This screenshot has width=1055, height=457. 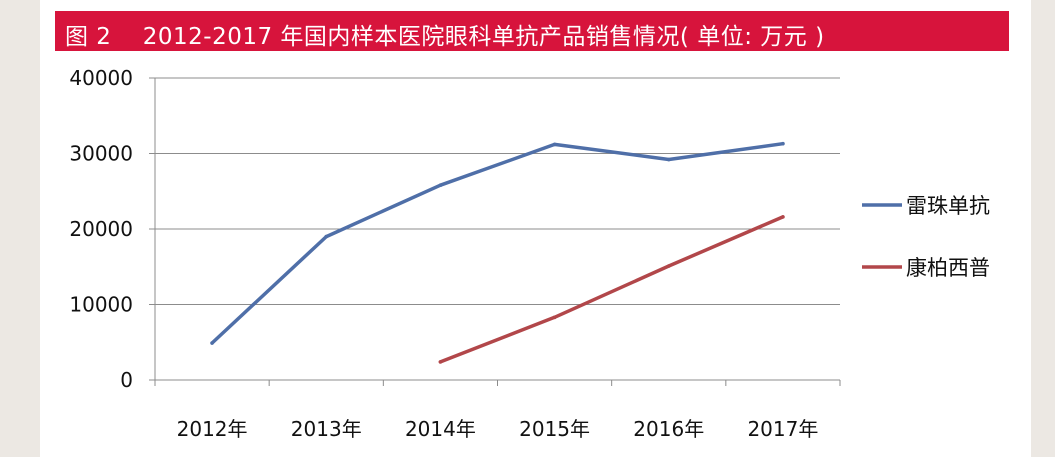 What do you see at coordinates (782, 429) in the screenshot?
I see `x-tick-label: 2017年` at bounding box center [782, 429].